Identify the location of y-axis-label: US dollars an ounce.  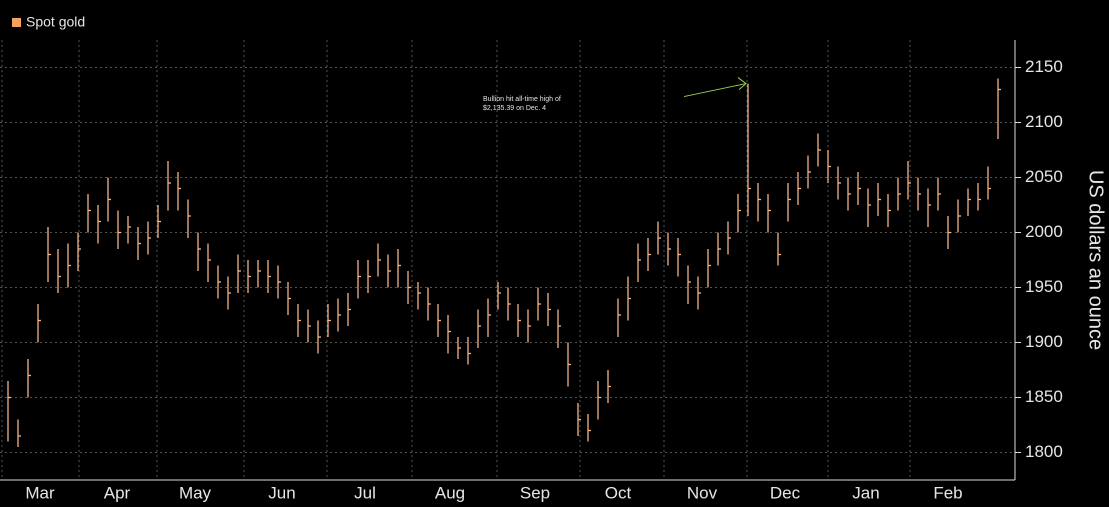
(1096, 260).